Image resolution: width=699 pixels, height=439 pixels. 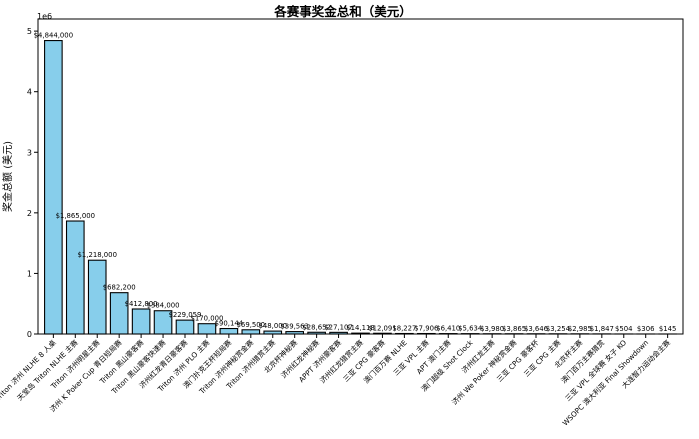 I want to click on bar-value-label: $1,218,000, so click(x=97, y=255).